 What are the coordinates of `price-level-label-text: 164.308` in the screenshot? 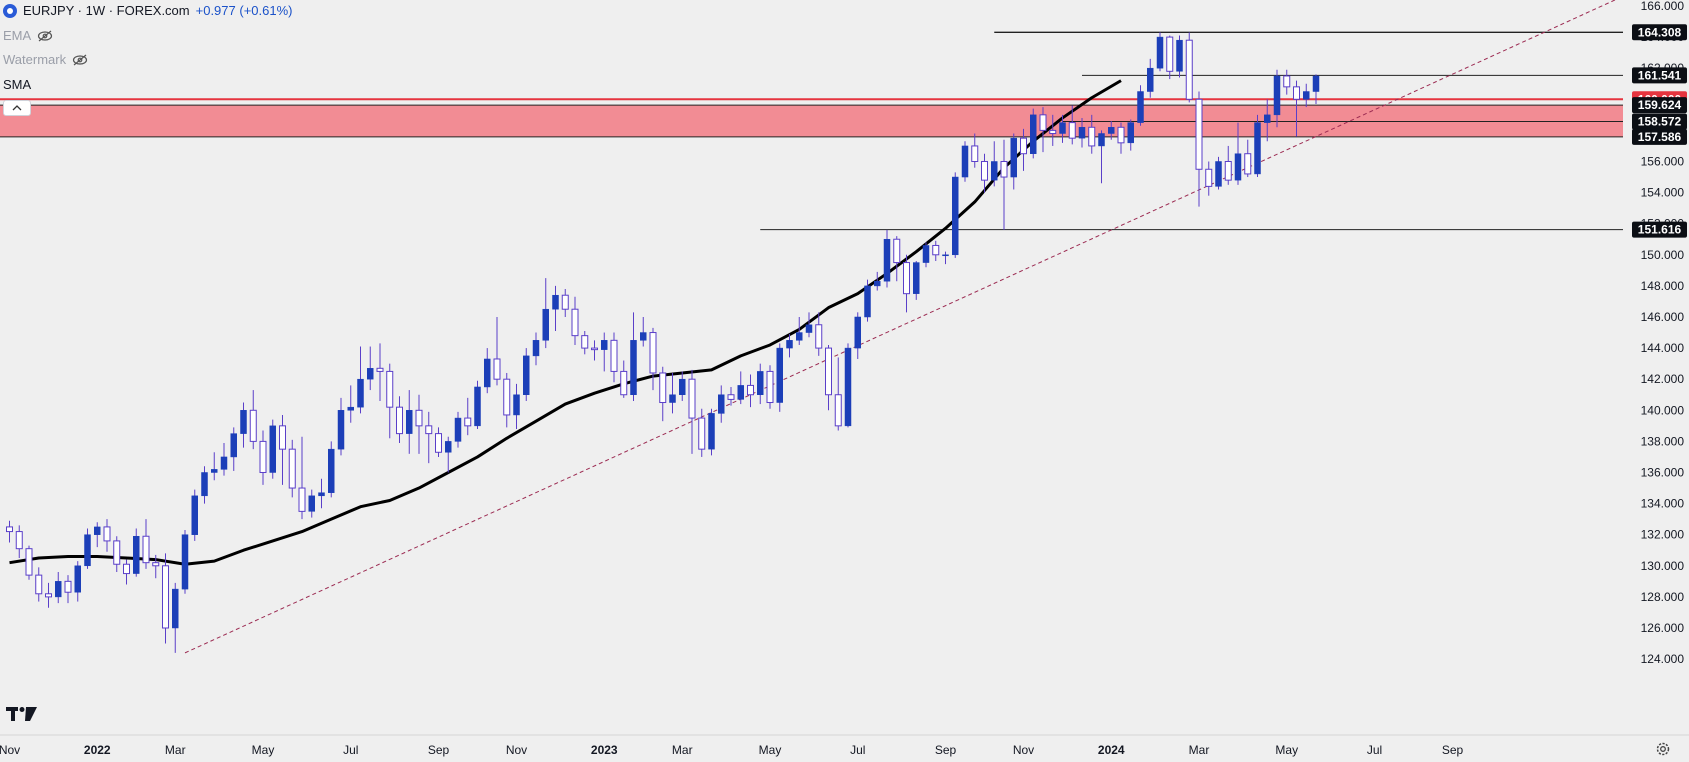 It's located at (1660, 32).